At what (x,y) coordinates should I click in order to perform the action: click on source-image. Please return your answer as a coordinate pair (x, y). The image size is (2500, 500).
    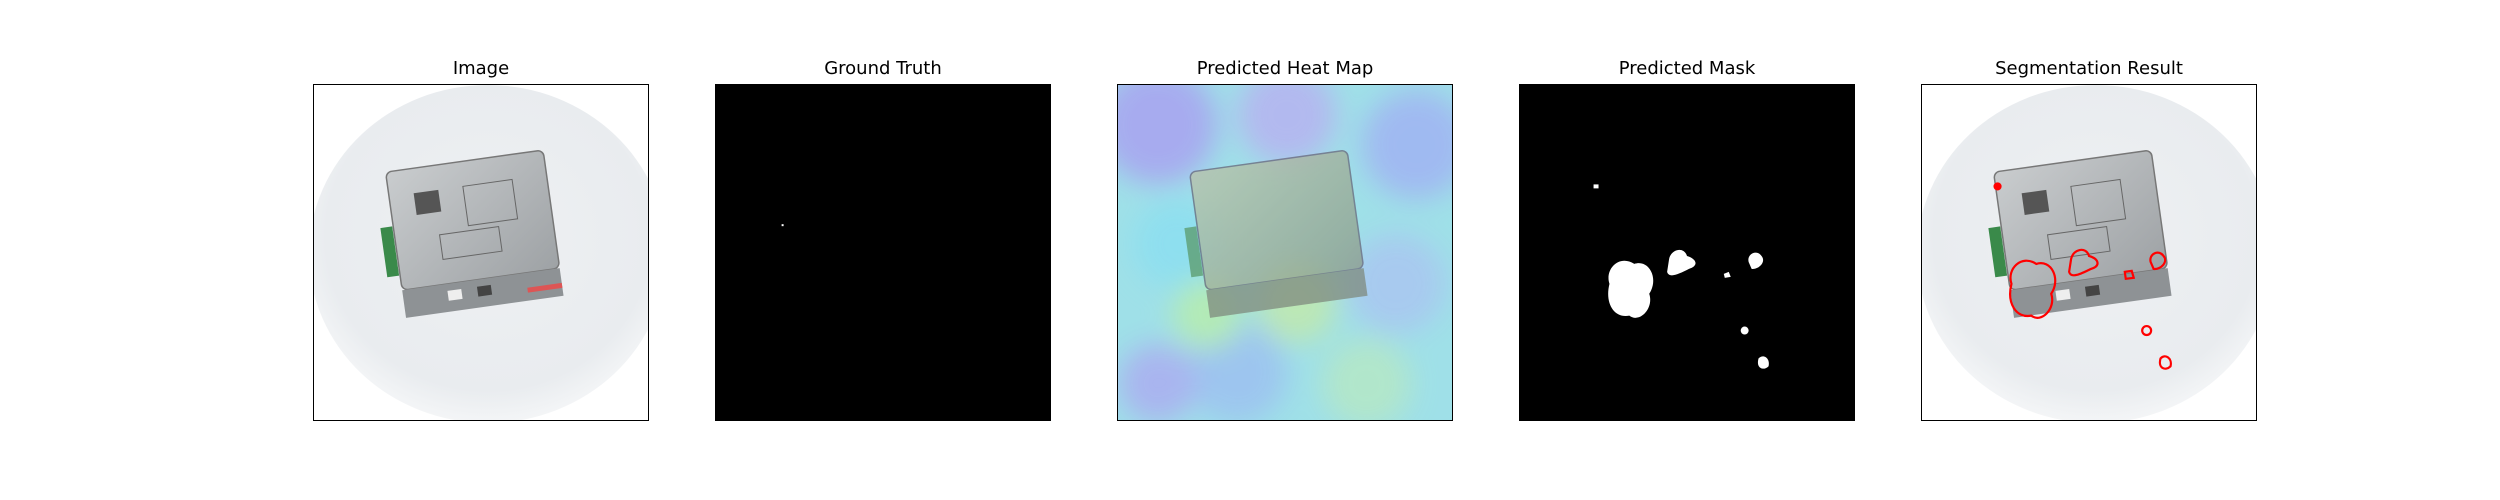
    Looking at the image, I should click on (481, 252).